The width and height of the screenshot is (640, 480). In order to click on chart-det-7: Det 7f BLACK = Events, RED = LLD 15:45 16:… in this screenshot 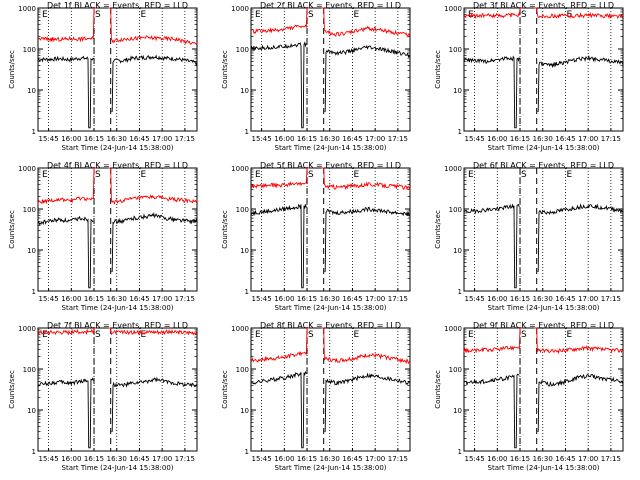, I will do `click(103, 396)`.